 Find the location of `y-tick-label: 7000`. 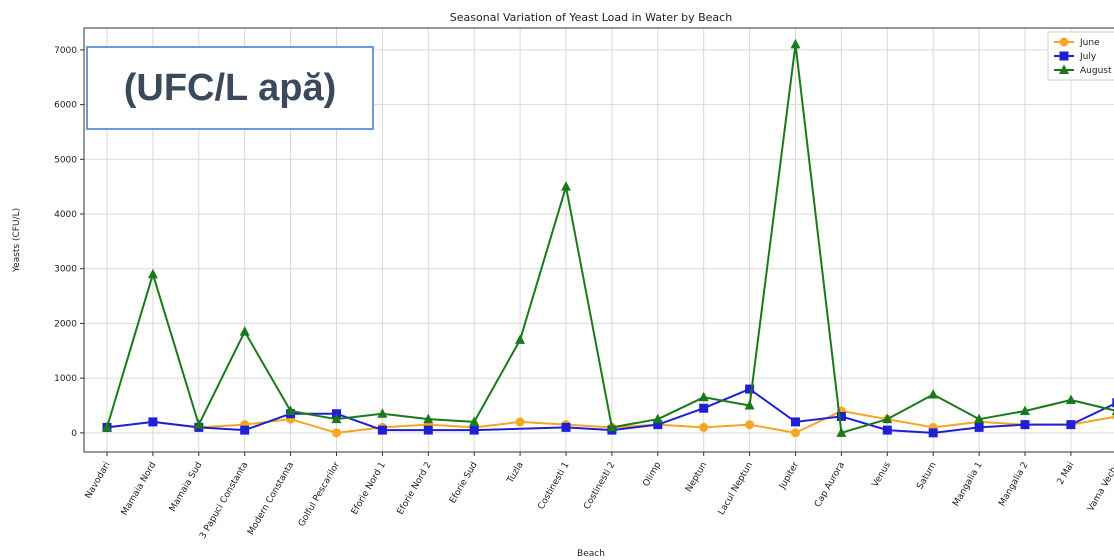

y-tick-label: 7000 is located at coordinates (65, 51).